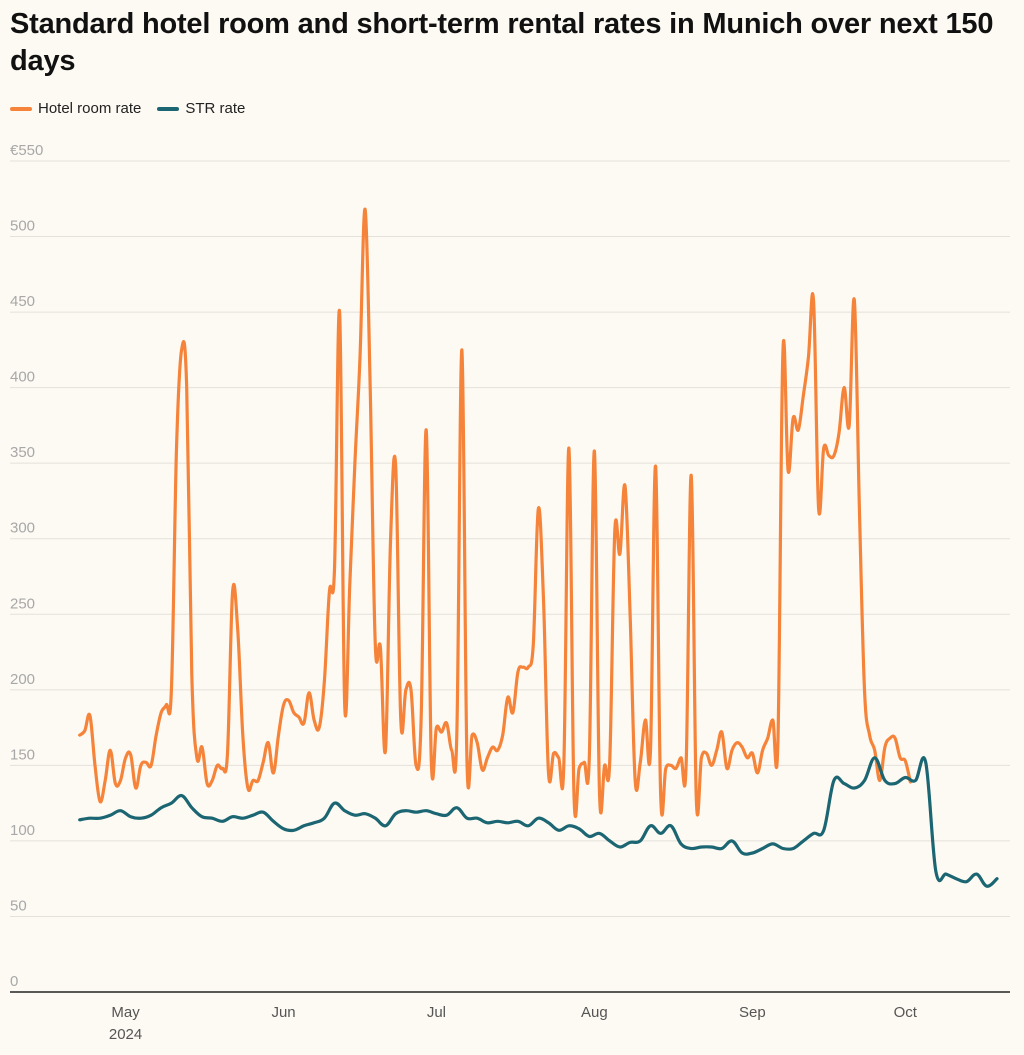  What do you see at coordinates (22, 830) in the screenshot?
I see `y-tick-label: 100` at bounding box center [22, 830].